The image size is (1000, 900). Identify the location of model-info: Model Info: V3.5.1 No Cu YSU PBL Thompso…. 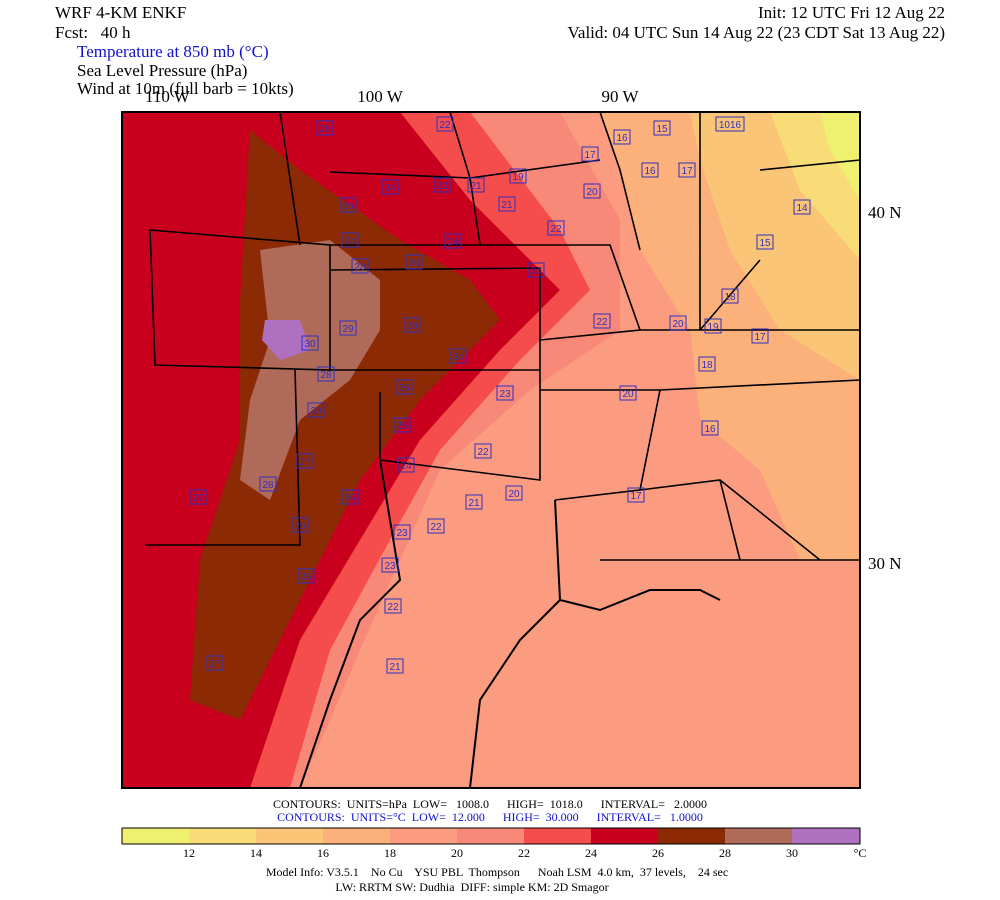
(497, 872).